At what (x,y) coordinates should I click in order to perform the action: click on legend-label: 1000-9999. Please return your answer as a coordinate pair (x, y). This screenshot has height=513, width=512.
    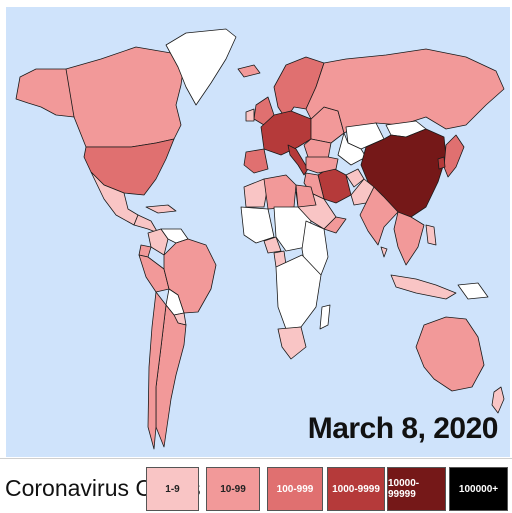
    Looking at the image, I should click on (356, 489).